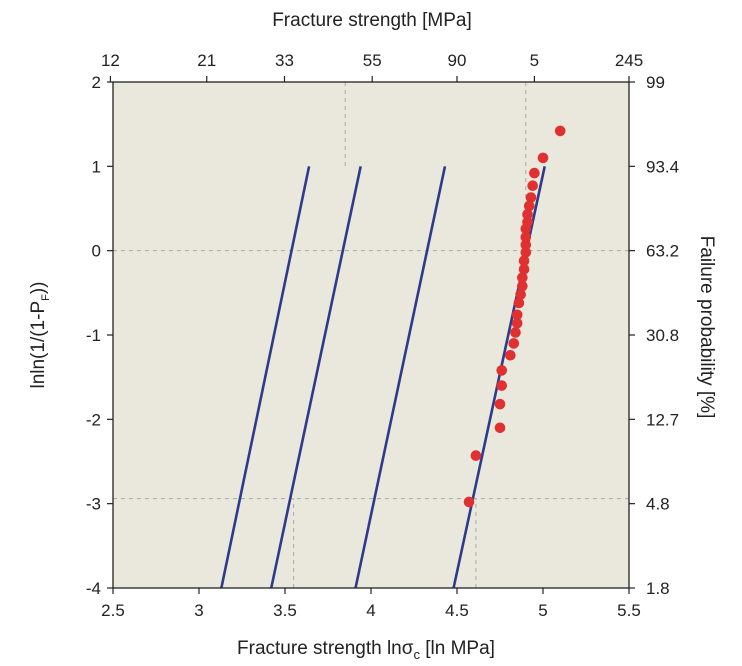 This screenshot has width=742, height=666. I want to click on top-axis-tick-label: 90, so click(457, 60).